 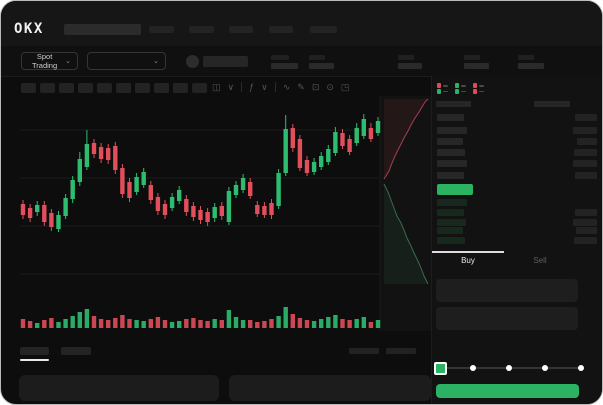 What do you see at coordinates (345, 87) in the screenshot?
I see `fullscreen-icon: ◳` at bounding box center [345, 87].